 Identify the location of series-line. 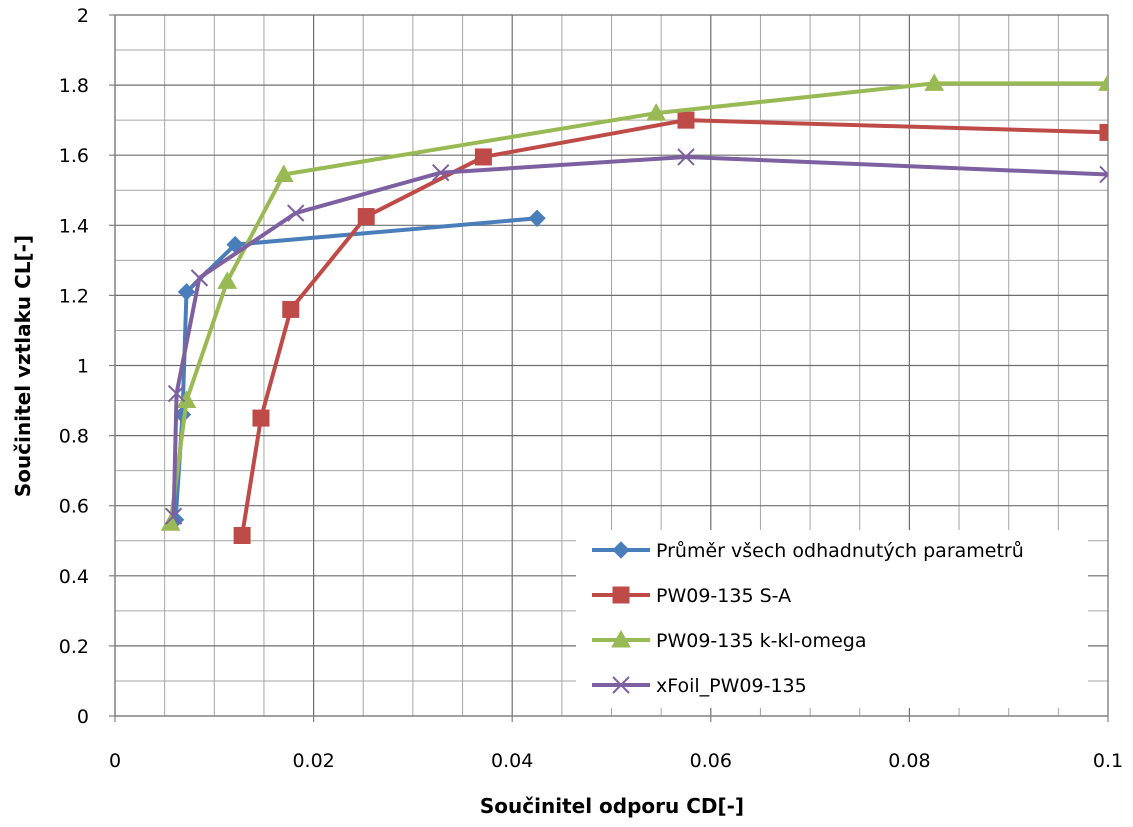
(356, 369).